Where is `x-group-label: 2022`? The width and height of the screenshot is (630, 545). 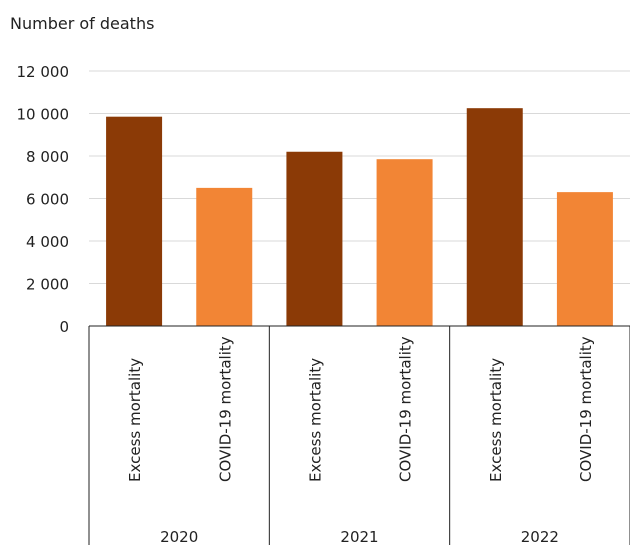
x-group-label: 2022 is located at coordinates (540, 536).